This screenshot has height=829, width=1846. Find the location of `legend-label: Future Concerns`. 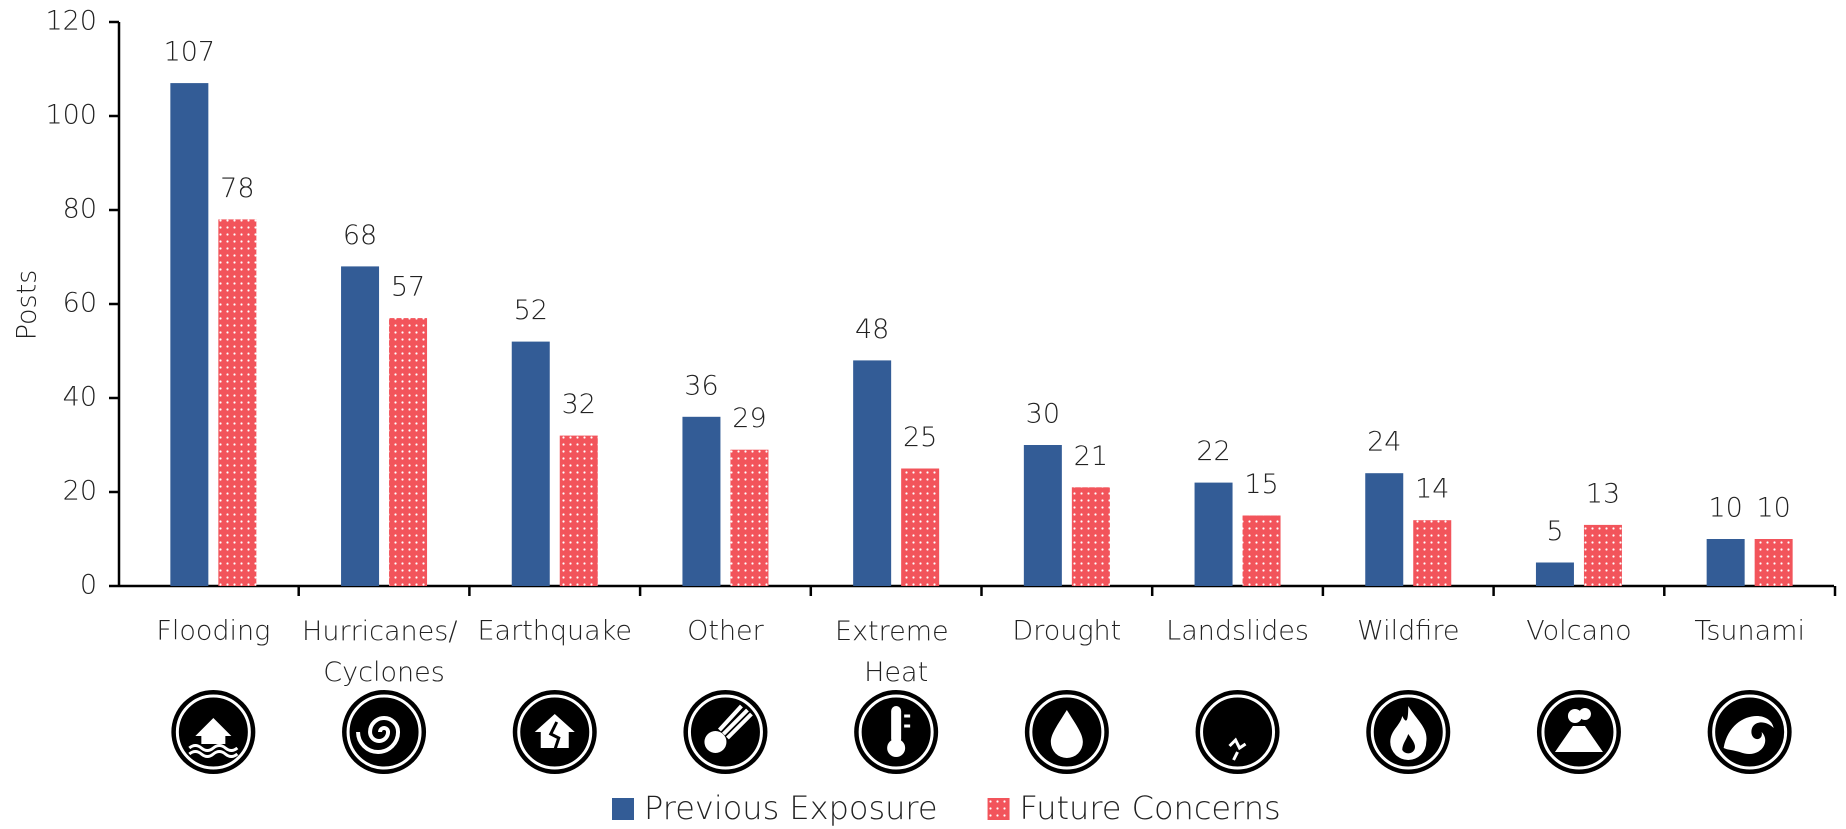

legend-label: Future Concerns is located at coordinates (1150, 808).